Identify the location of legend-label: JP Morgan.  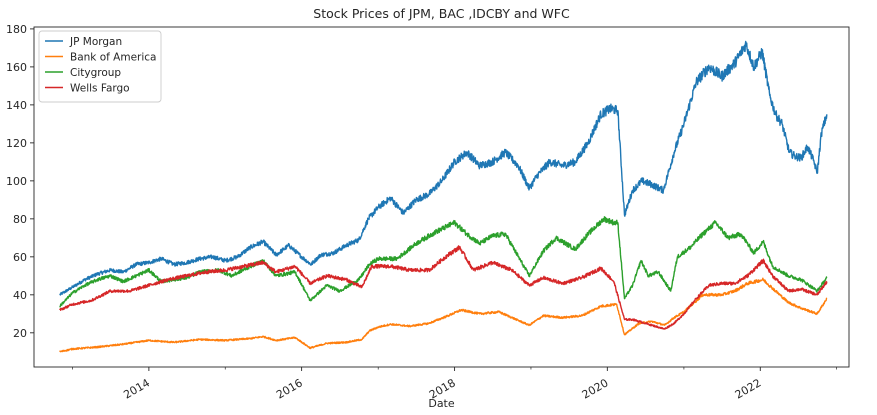
(95, 42).